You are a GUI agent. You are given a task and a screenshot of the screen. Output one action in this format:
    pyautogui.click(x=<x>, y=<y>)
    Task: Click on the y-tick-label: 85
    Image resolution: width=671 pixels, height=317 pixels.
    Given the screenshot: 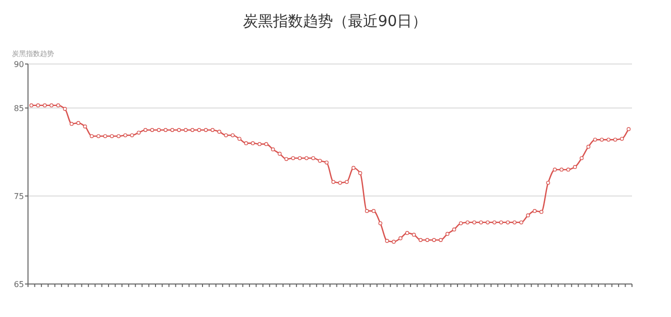 What is the action you would take?
    pyautogui.click(x=19, y=108)
    